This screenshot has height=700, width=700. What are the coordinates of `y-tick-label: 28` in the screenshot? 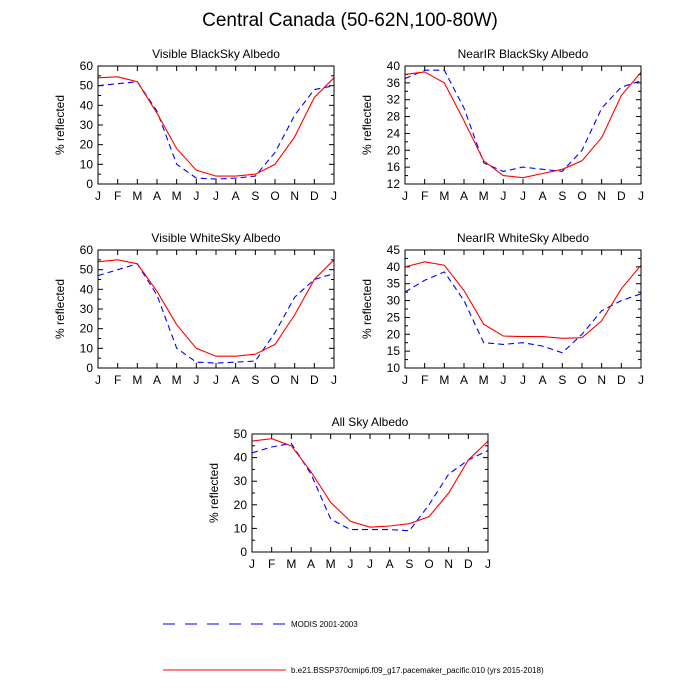 It's located at (394, 117).